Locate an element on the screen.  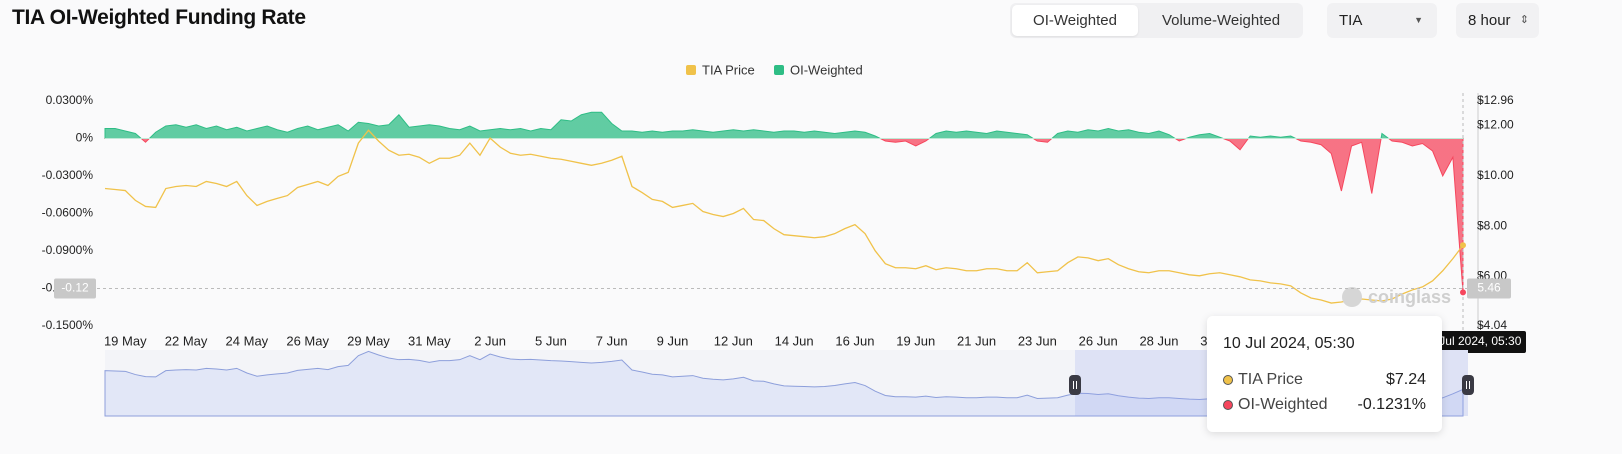
y2-tick-label: $4.04 is located at coordinates (1492, 325).